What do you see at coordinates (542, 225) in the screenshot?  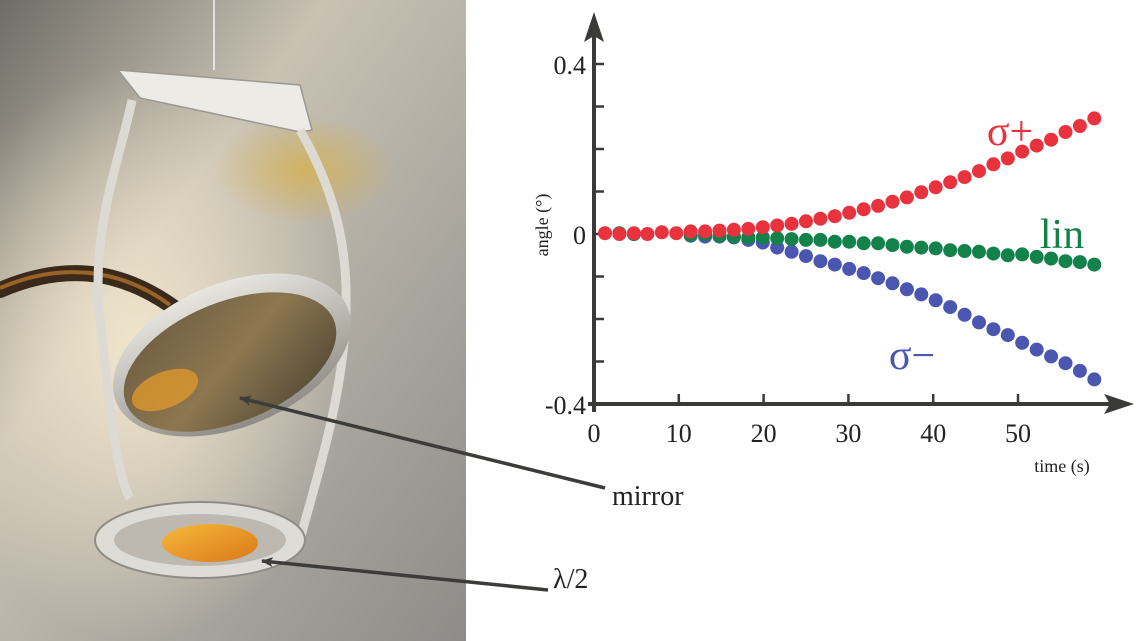 I see `y-axis-label: angle (°)` at bounding box center [542, 225].